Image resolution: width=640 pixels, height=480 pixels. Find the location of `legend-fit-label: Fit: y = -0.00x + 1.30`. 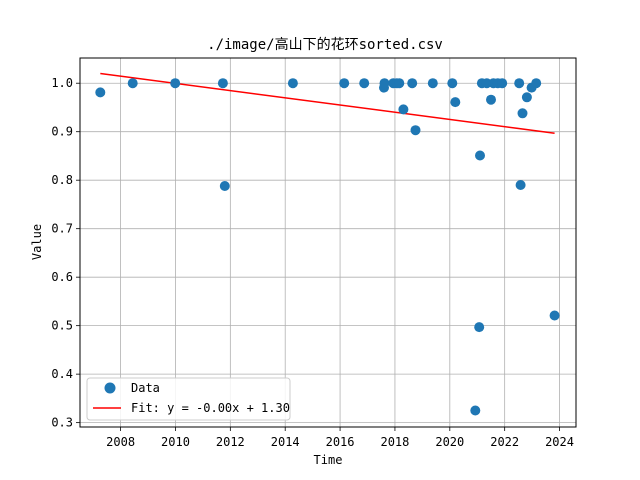

legend-fit-label: Fit: y = -0.00x + 1.30 is located at coordinates (210, 408).